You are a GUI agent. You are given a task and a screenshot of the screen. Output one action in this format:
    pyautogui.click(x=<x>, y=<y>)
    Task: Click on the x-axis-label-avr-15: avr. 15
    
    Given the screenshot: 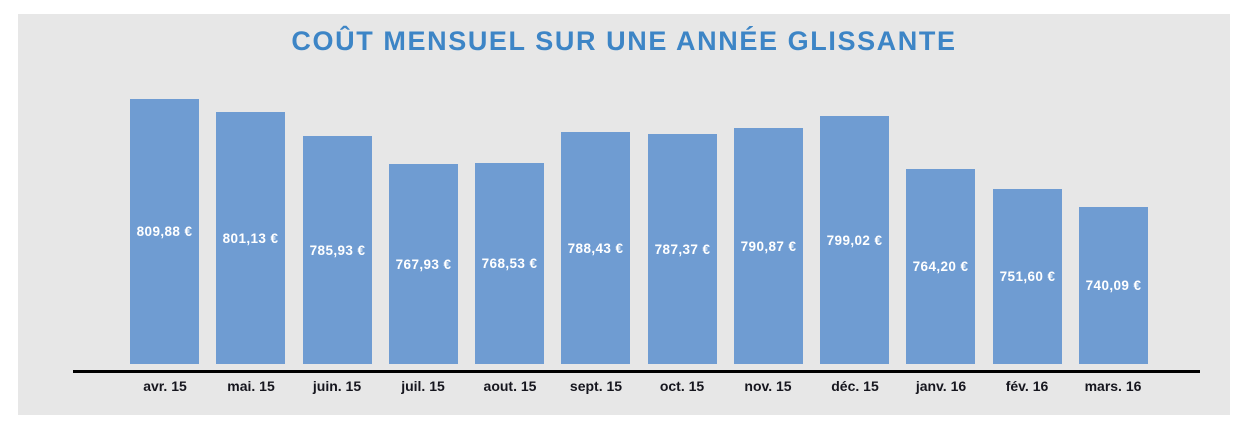 What is the action you would take?
    pyautogui.click(x=165, y=386)
    